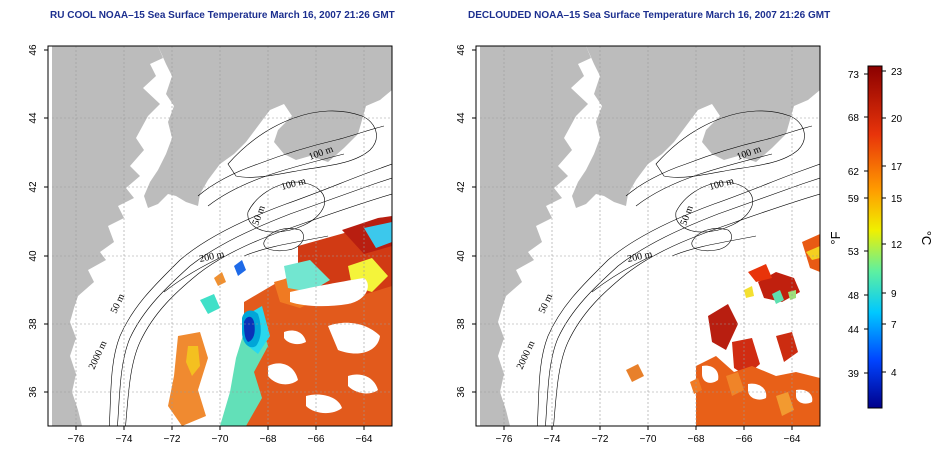  Describe the element at coordinates (600, 439) in the screenshot. I see `right-lon-tick-72: −72` at that location.